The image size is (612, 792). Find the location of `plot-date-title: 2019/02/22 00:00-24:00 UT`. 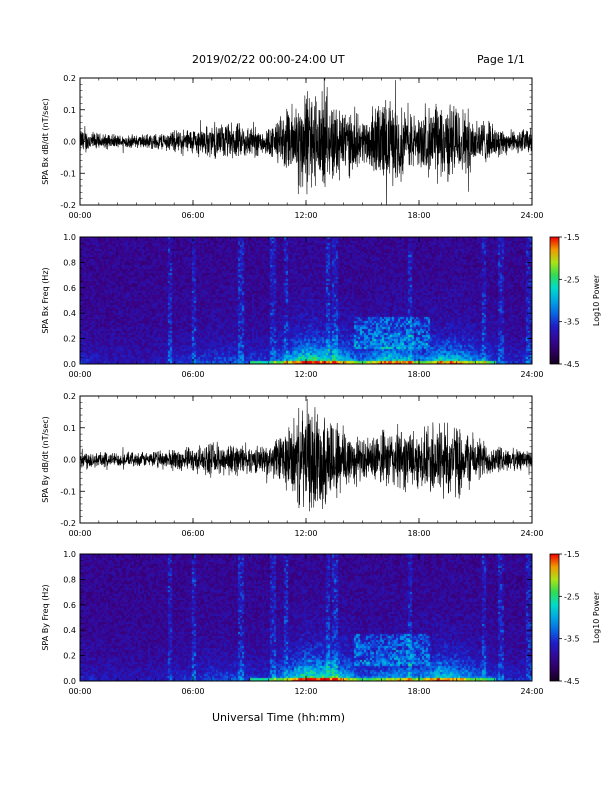

plot-date-title: 2019/02/22 00:00-24:00 UT is located at coordinates (268, 59).